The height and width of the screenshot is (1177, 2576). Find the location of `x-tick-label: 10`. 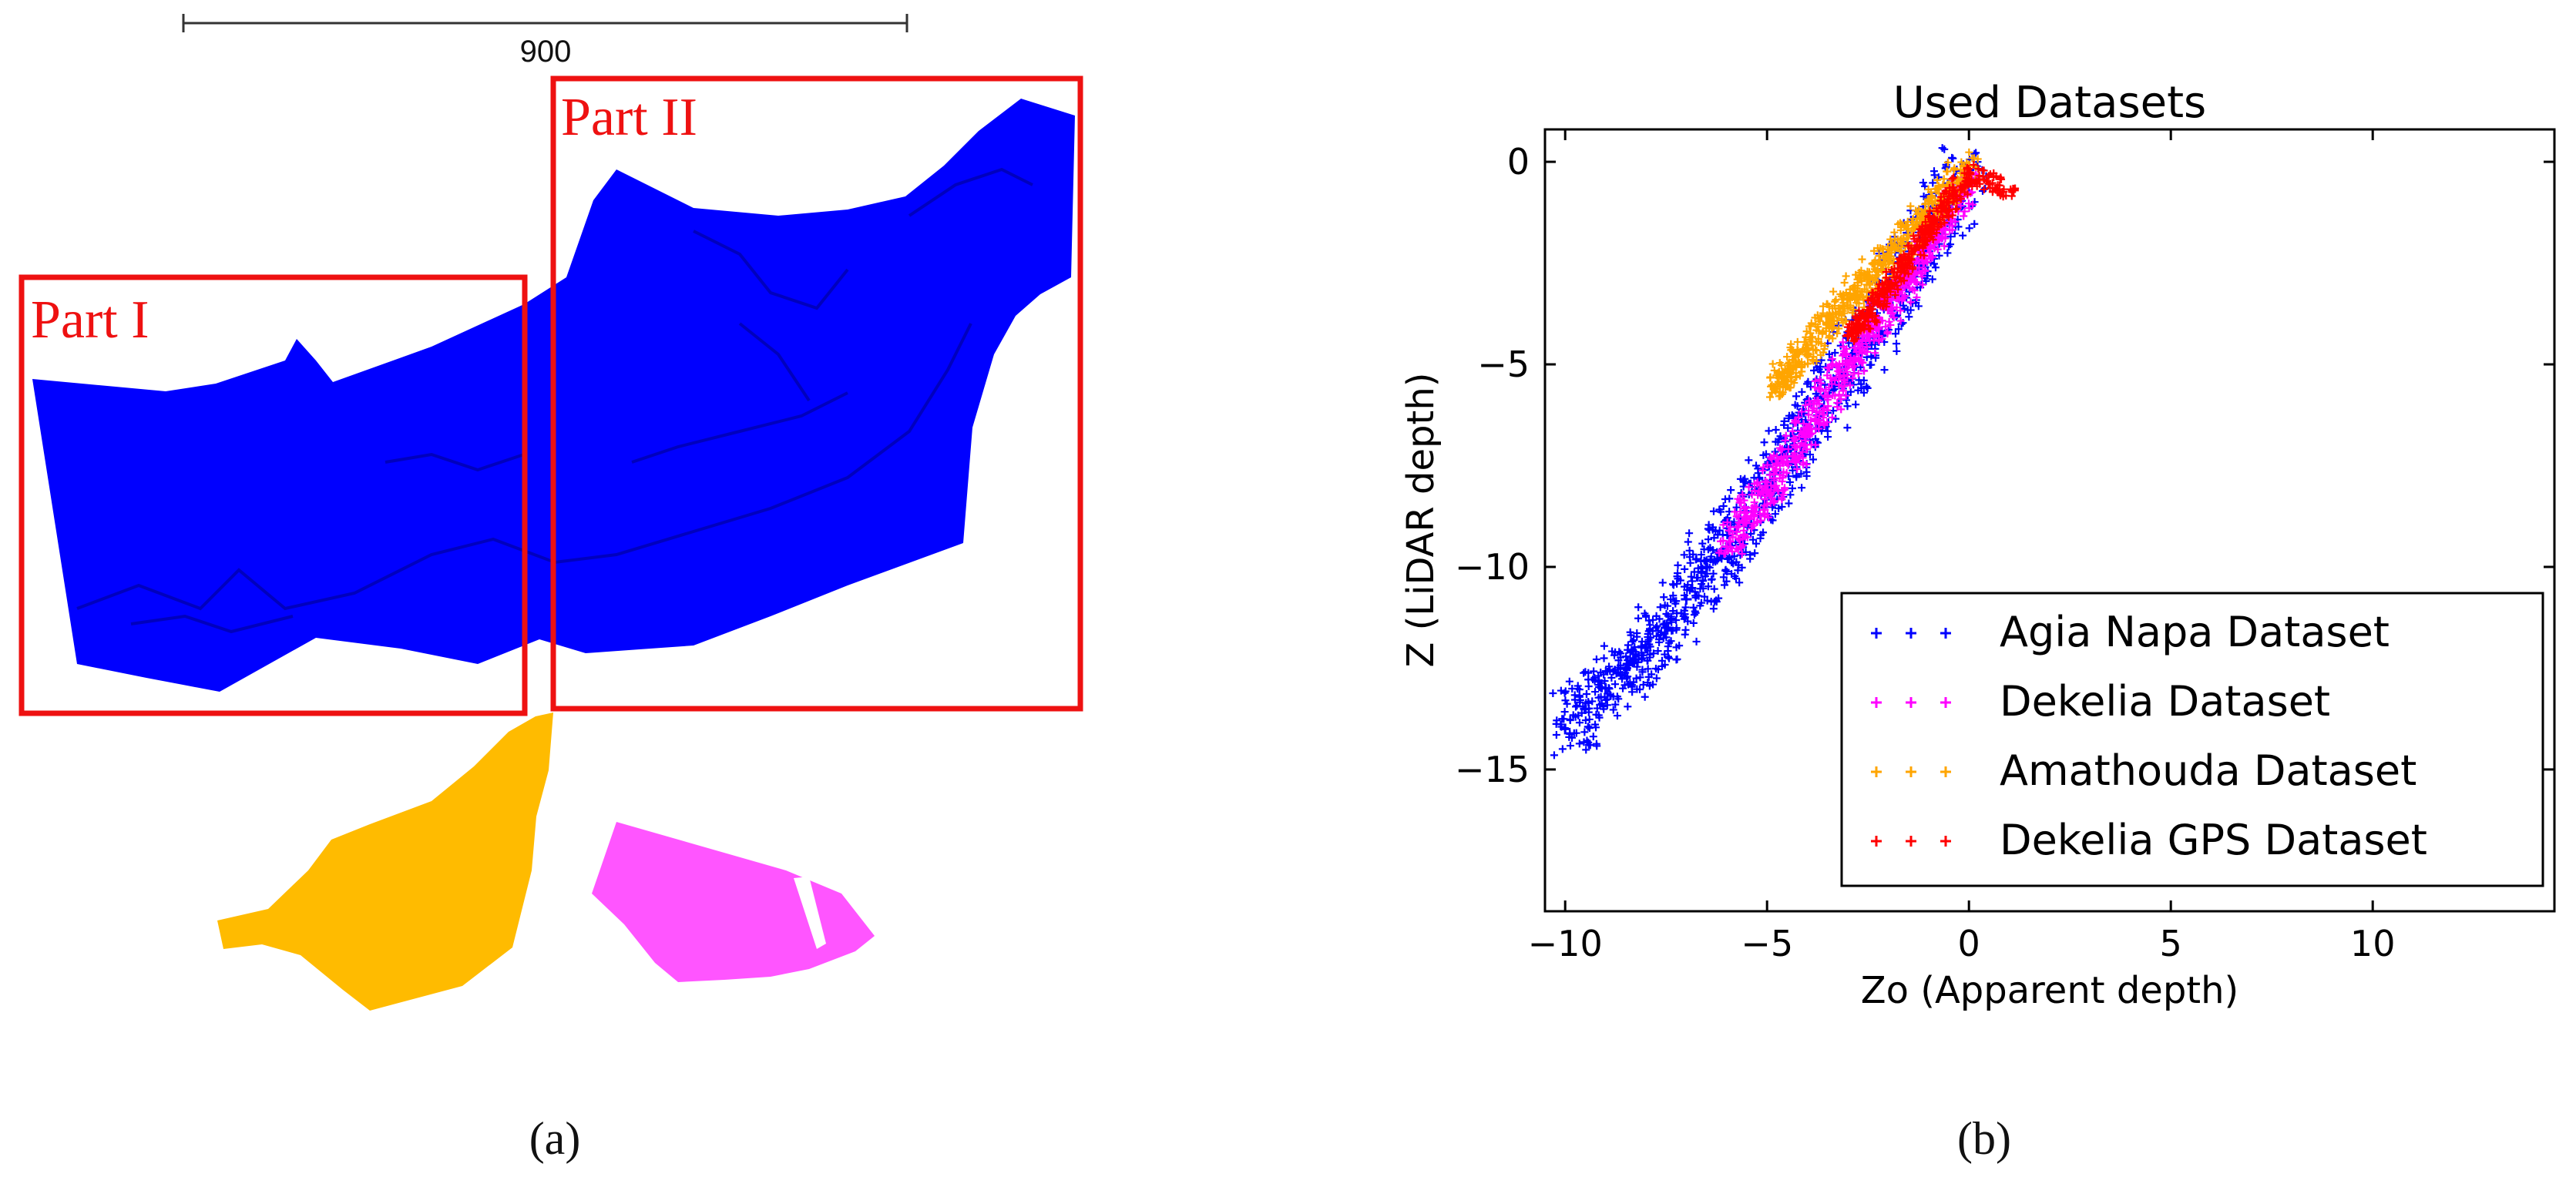

x-tick-label: 10 is located at coordinates (2373, 944).